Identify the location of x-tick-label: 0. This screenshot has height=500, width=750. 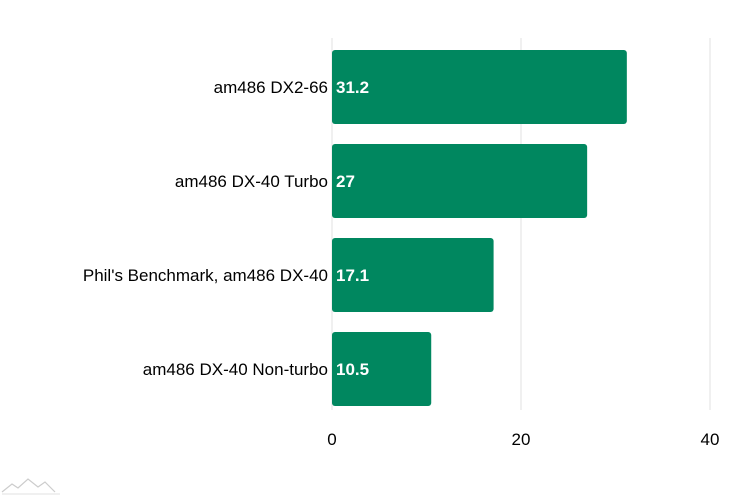
(331, 439).